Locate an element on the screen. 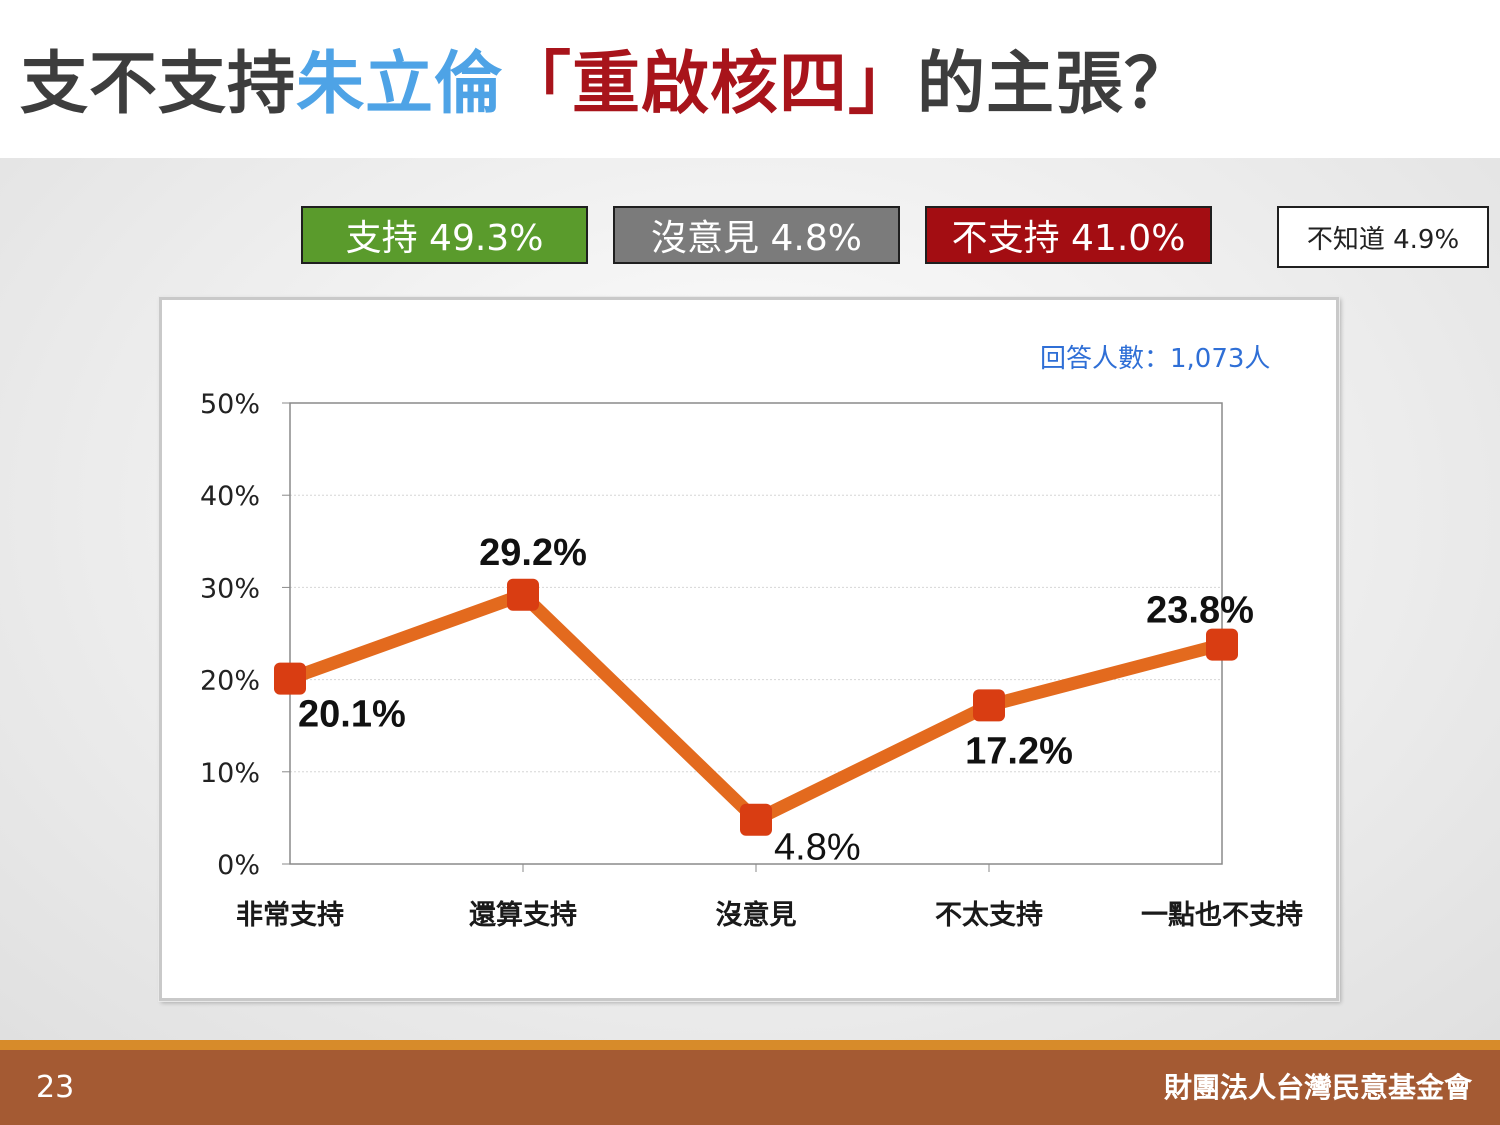 The image size is (1500, 1125). footer-accent-line is located at coordinates (750, 1045).